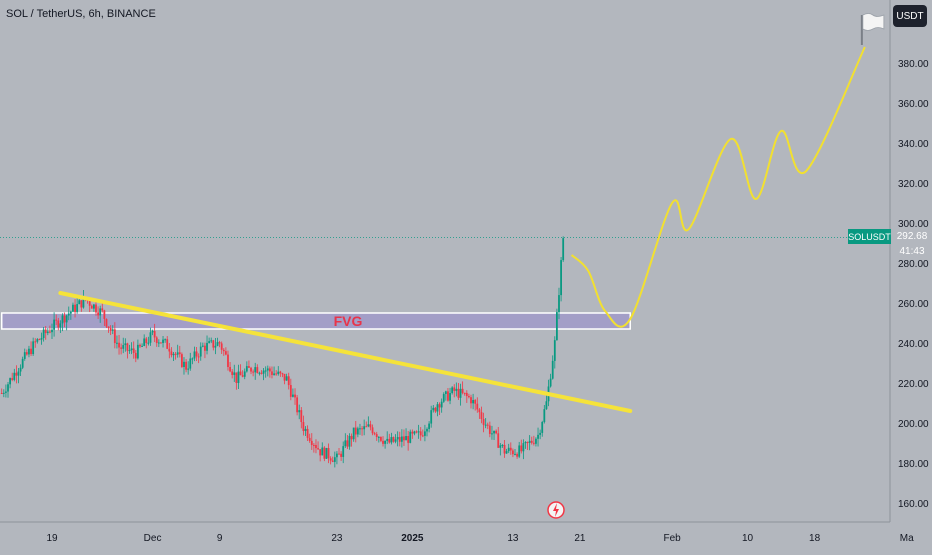 The image size is (932, 555). Describe the element at coordinates (412, 538) in the screenshot. I see `x-tick-label: 2025` at that location.